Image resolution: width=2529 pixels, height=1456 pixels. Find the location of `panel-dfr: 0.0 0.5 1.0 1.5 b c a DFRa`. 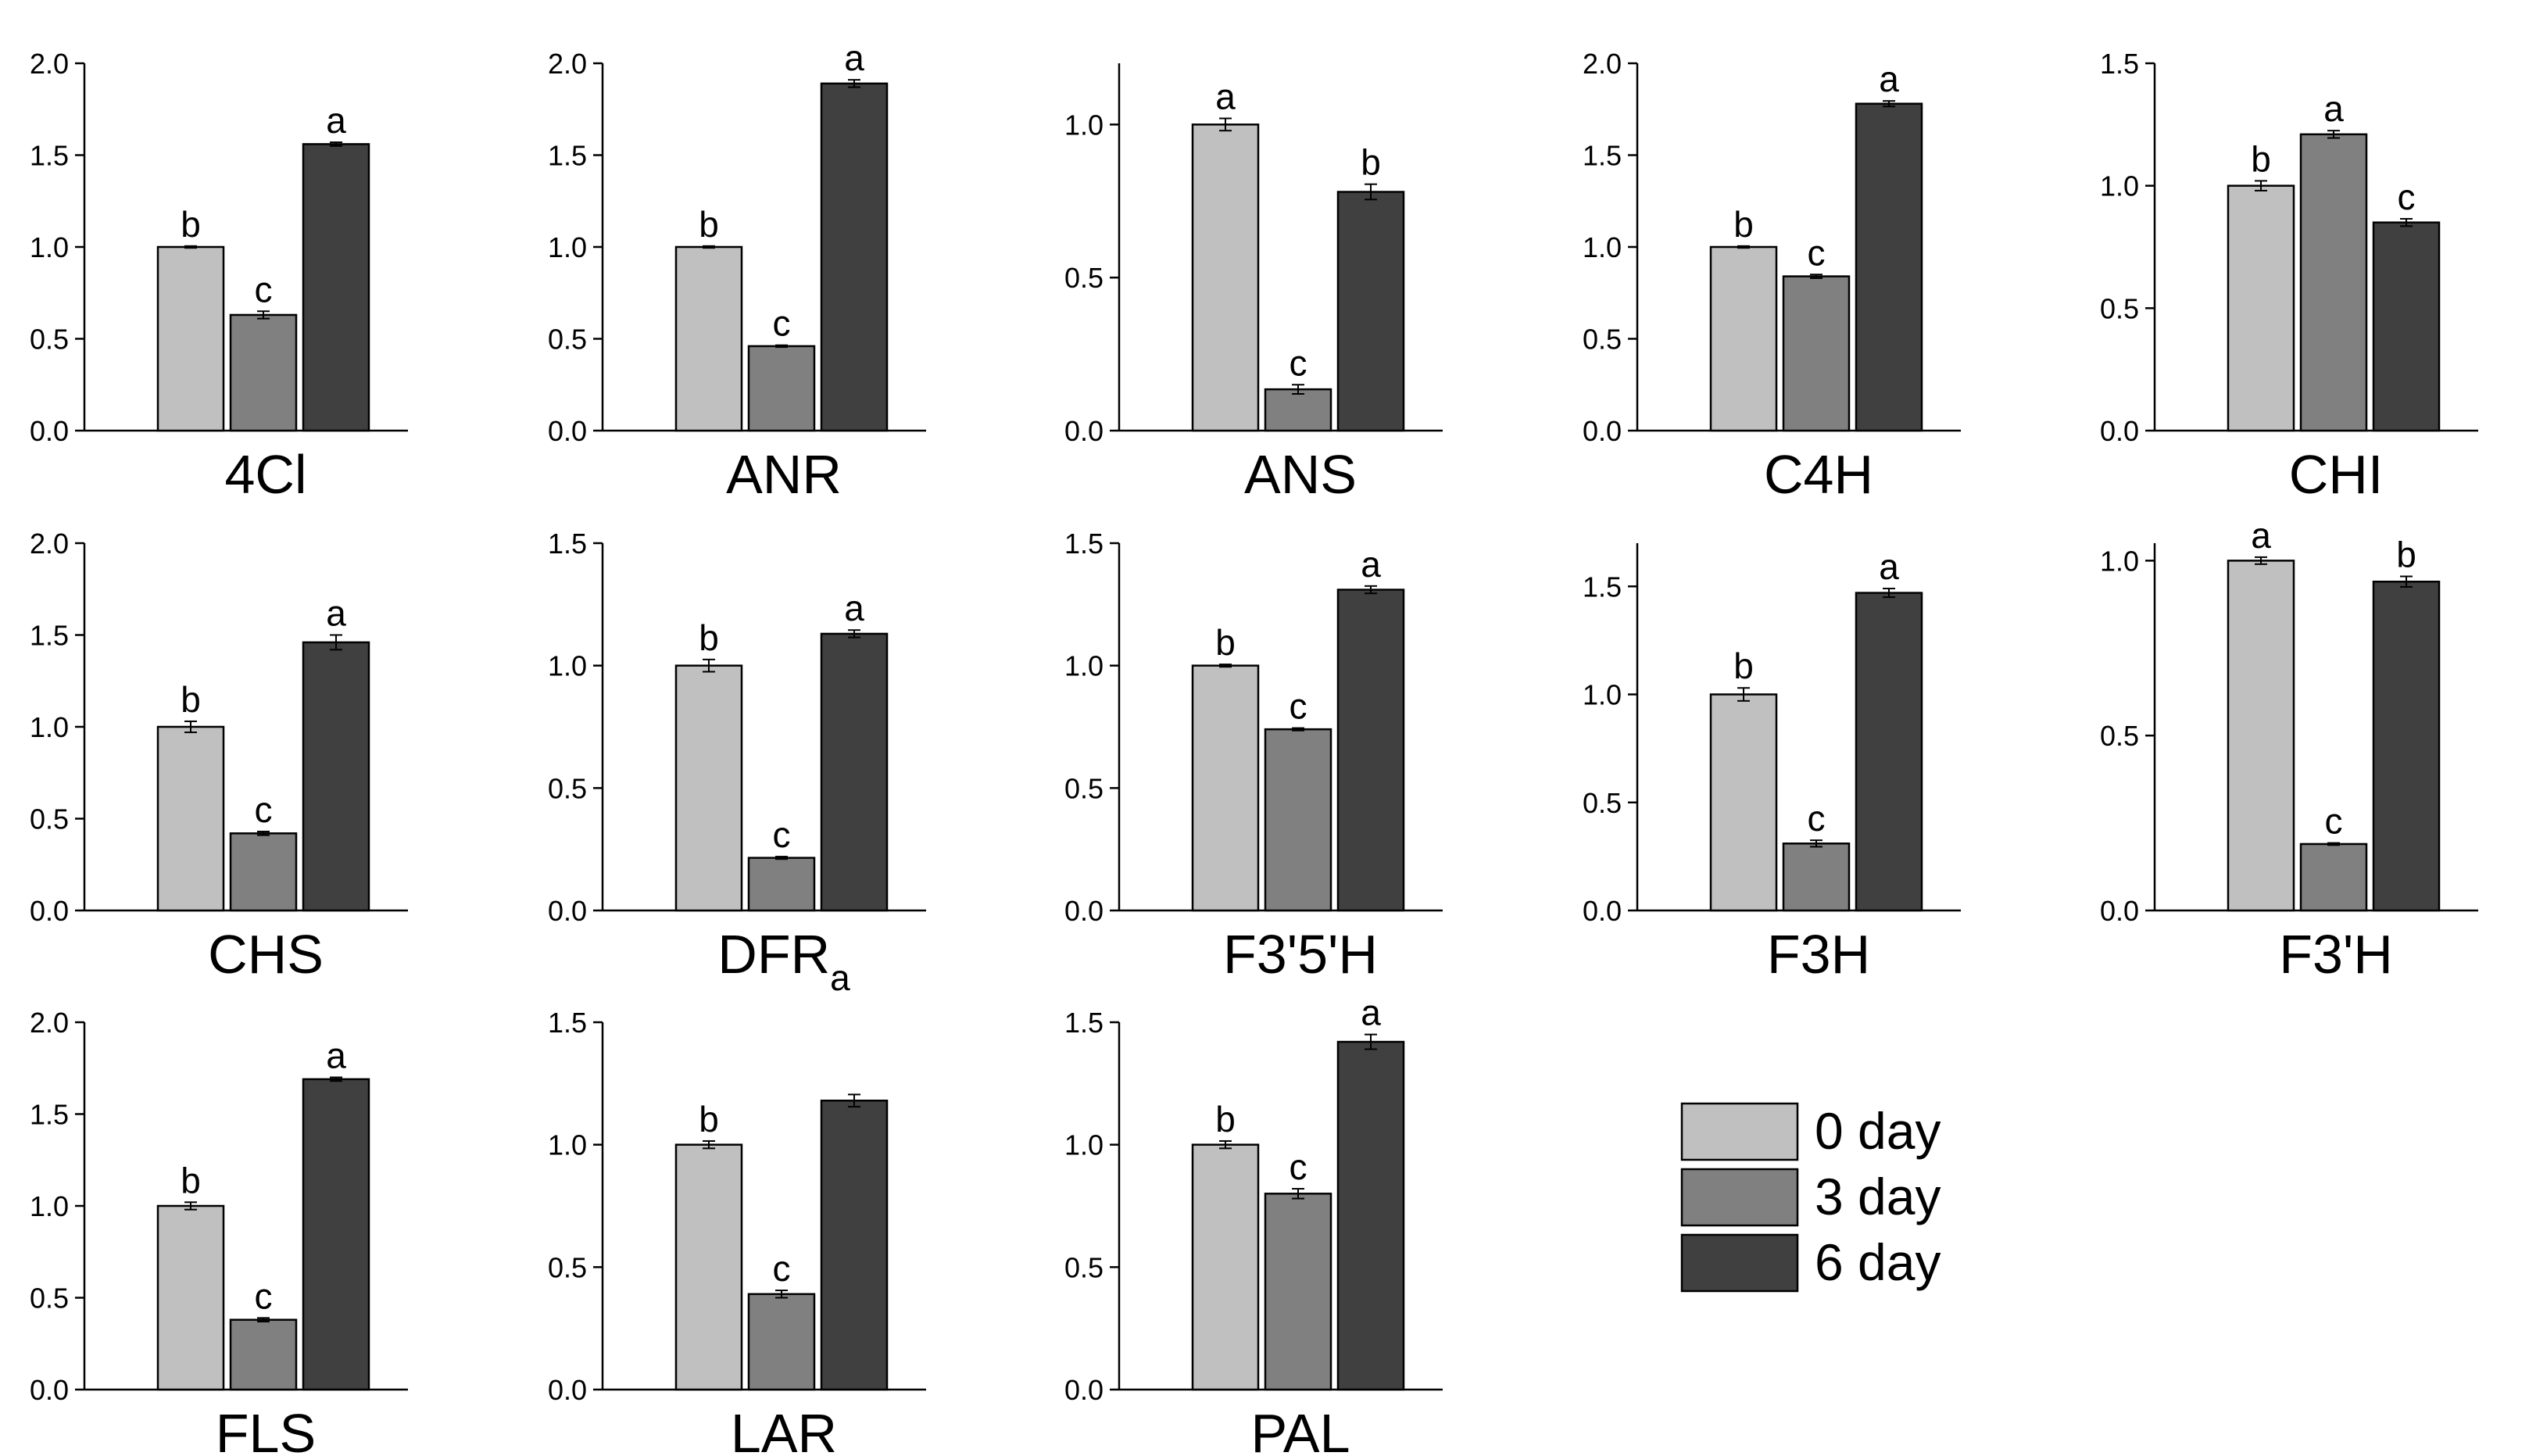

panel-dfr: 0.0 0.5 1.0 1.5 b c a DFRa is located at coordinates (737, 763).